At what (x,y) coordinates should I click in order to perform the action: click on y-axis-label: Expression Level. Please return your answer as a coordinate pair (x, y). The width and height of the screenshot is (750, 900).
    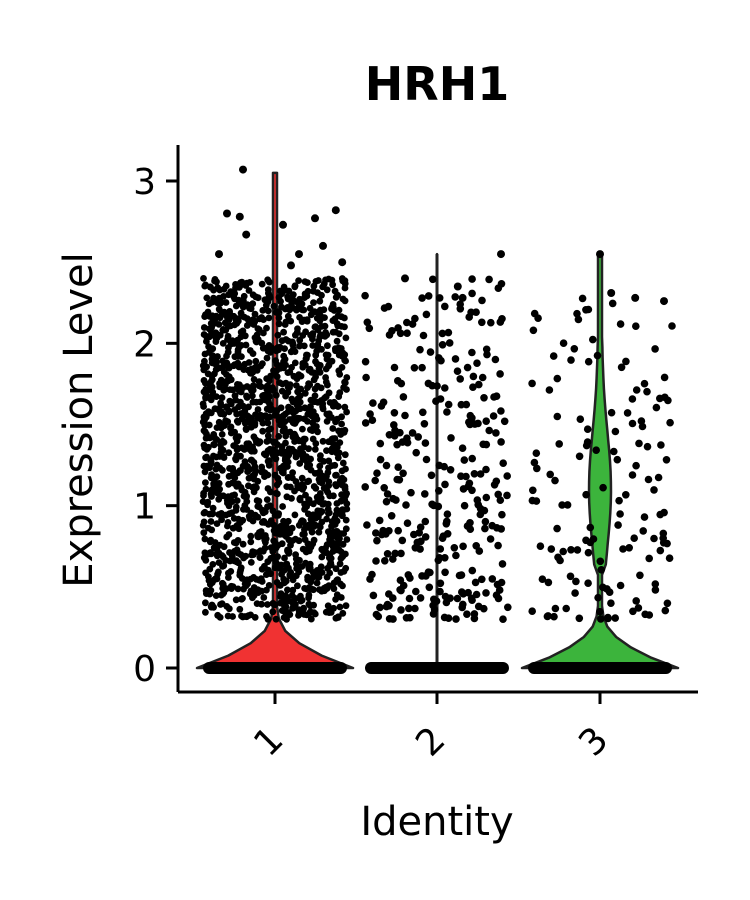
    Looking at the image, I should click on (79, 419).